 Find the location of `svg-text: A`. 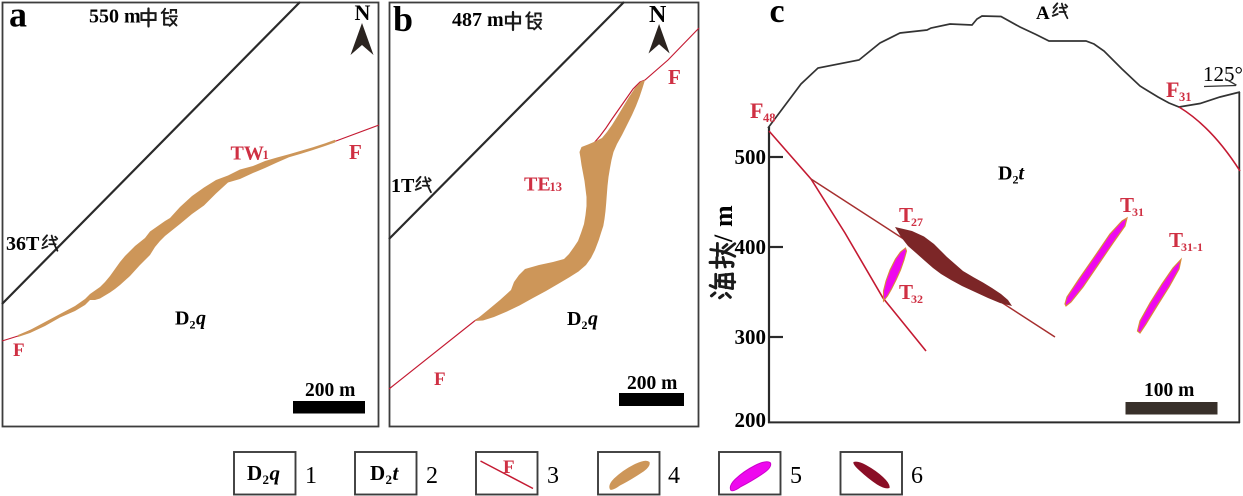

svg-text: A is located at coordinates (1043, 13).